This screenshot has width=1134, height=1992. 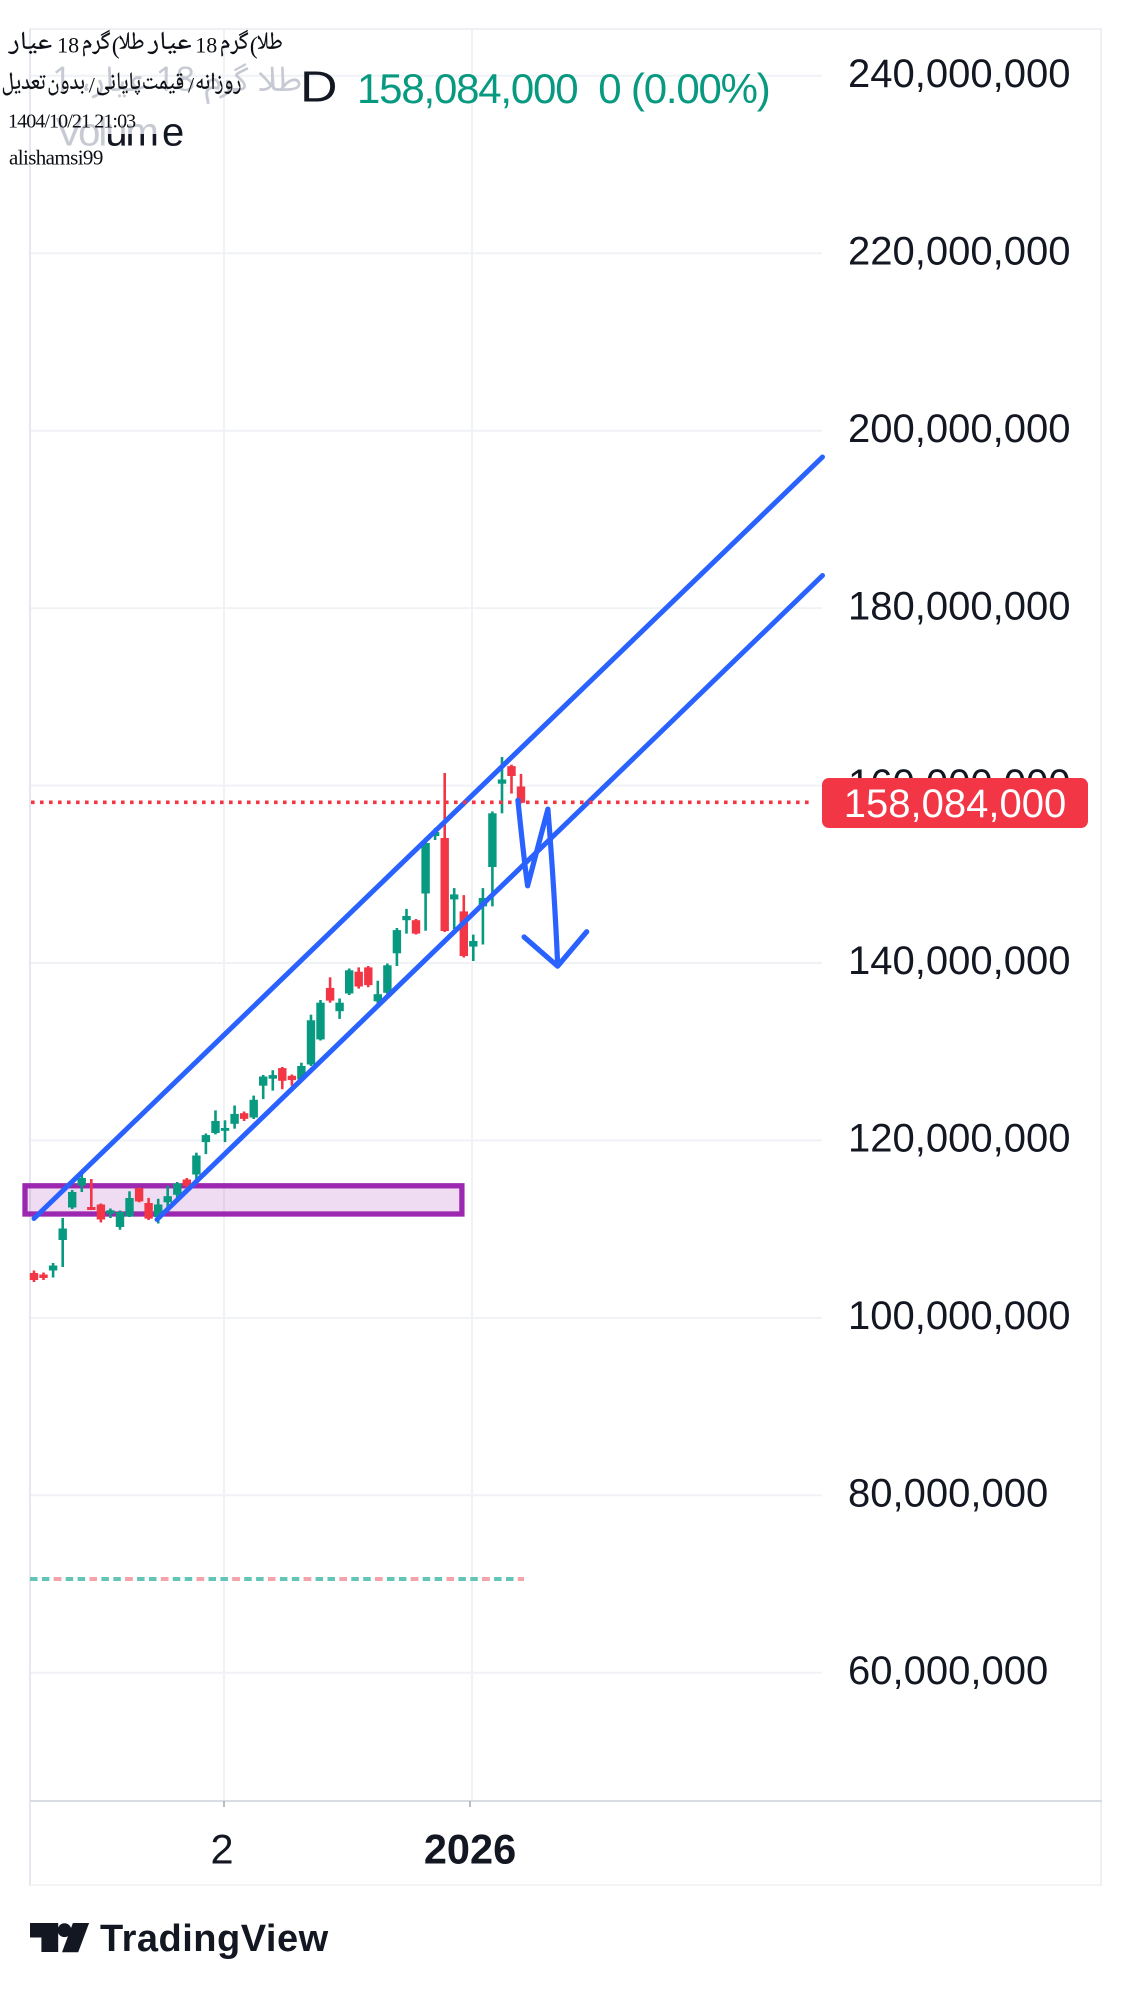 I want to click on svg-text: alishamsi99, so click(x=56, y=158).